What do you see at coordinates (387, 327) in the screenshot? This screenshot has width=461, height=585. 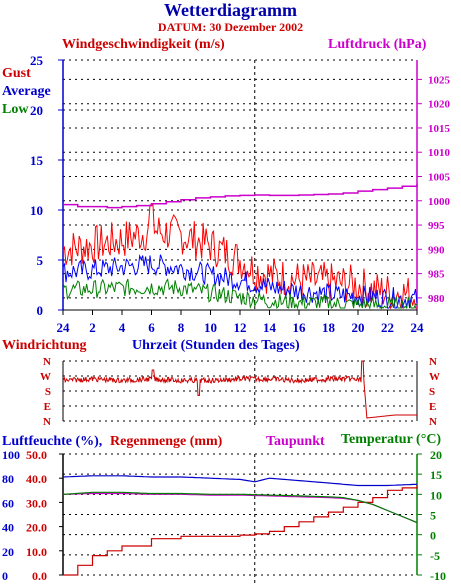 I see `hour-tick-label: 22` at bounding box center [387, 327].